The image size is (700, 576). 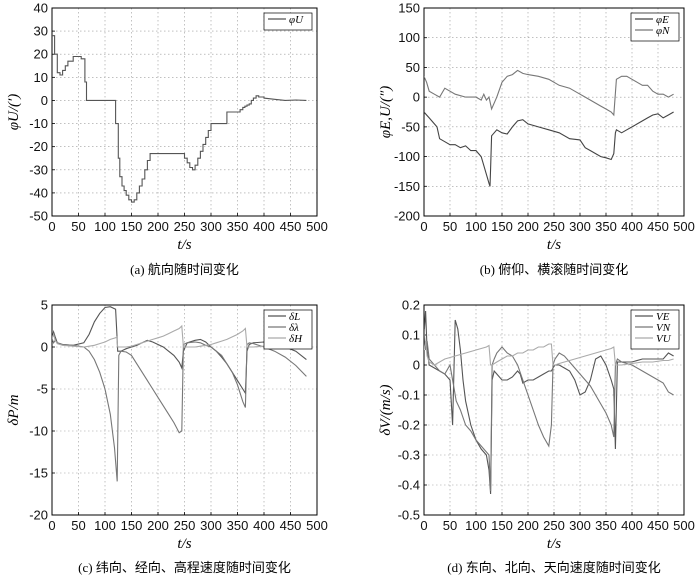 I want to click on panel-caption: (d) 东向、北向、天向速度随时间变化, so click(x=553, y=567).